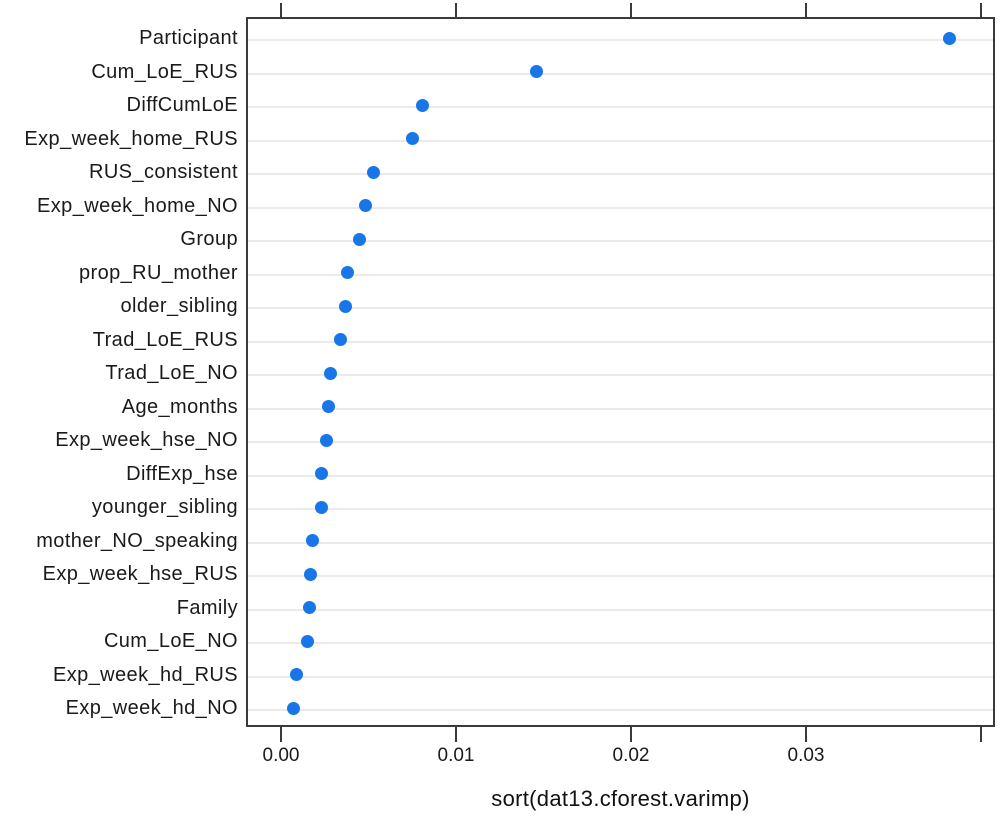 Image resolution: width=1000 pixels, height=828 pixels. What do you see at coordinates (188, 38) in the screenshot?
I see `y-axis-label: Participant` at bounding box center [188, 38].